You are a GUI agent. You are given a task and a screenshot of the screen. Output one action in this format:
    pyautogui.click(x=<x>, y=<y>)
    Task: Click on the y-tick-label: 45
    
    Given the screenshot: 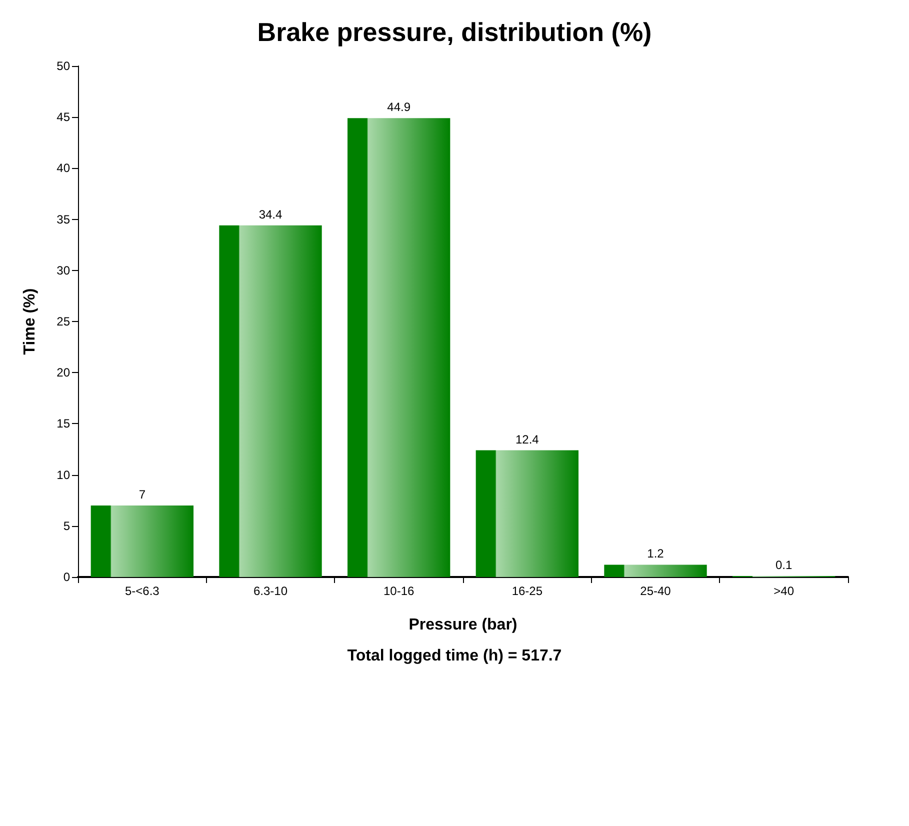 What is the action you would take?
    pyautogui.click(x=63, y=117)
    